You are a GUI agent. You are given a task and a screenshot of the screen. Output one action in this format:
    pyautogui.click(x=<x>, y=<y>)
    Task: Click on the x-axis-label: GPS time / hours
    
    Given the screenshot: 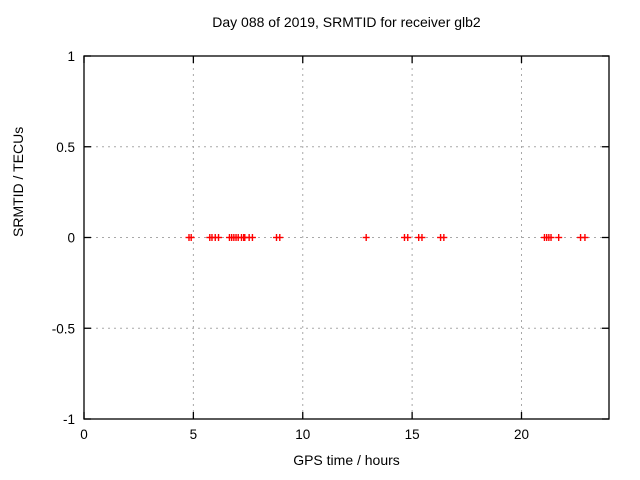 What is the action you would take?
    pyautogui.click(x=346, y=460)
    